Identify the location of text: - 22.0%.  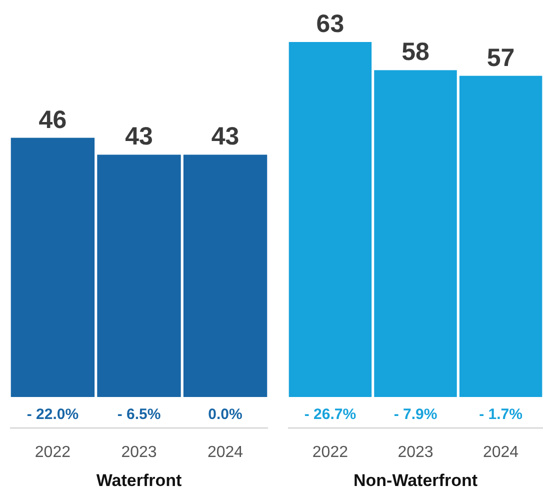
(52, 414).